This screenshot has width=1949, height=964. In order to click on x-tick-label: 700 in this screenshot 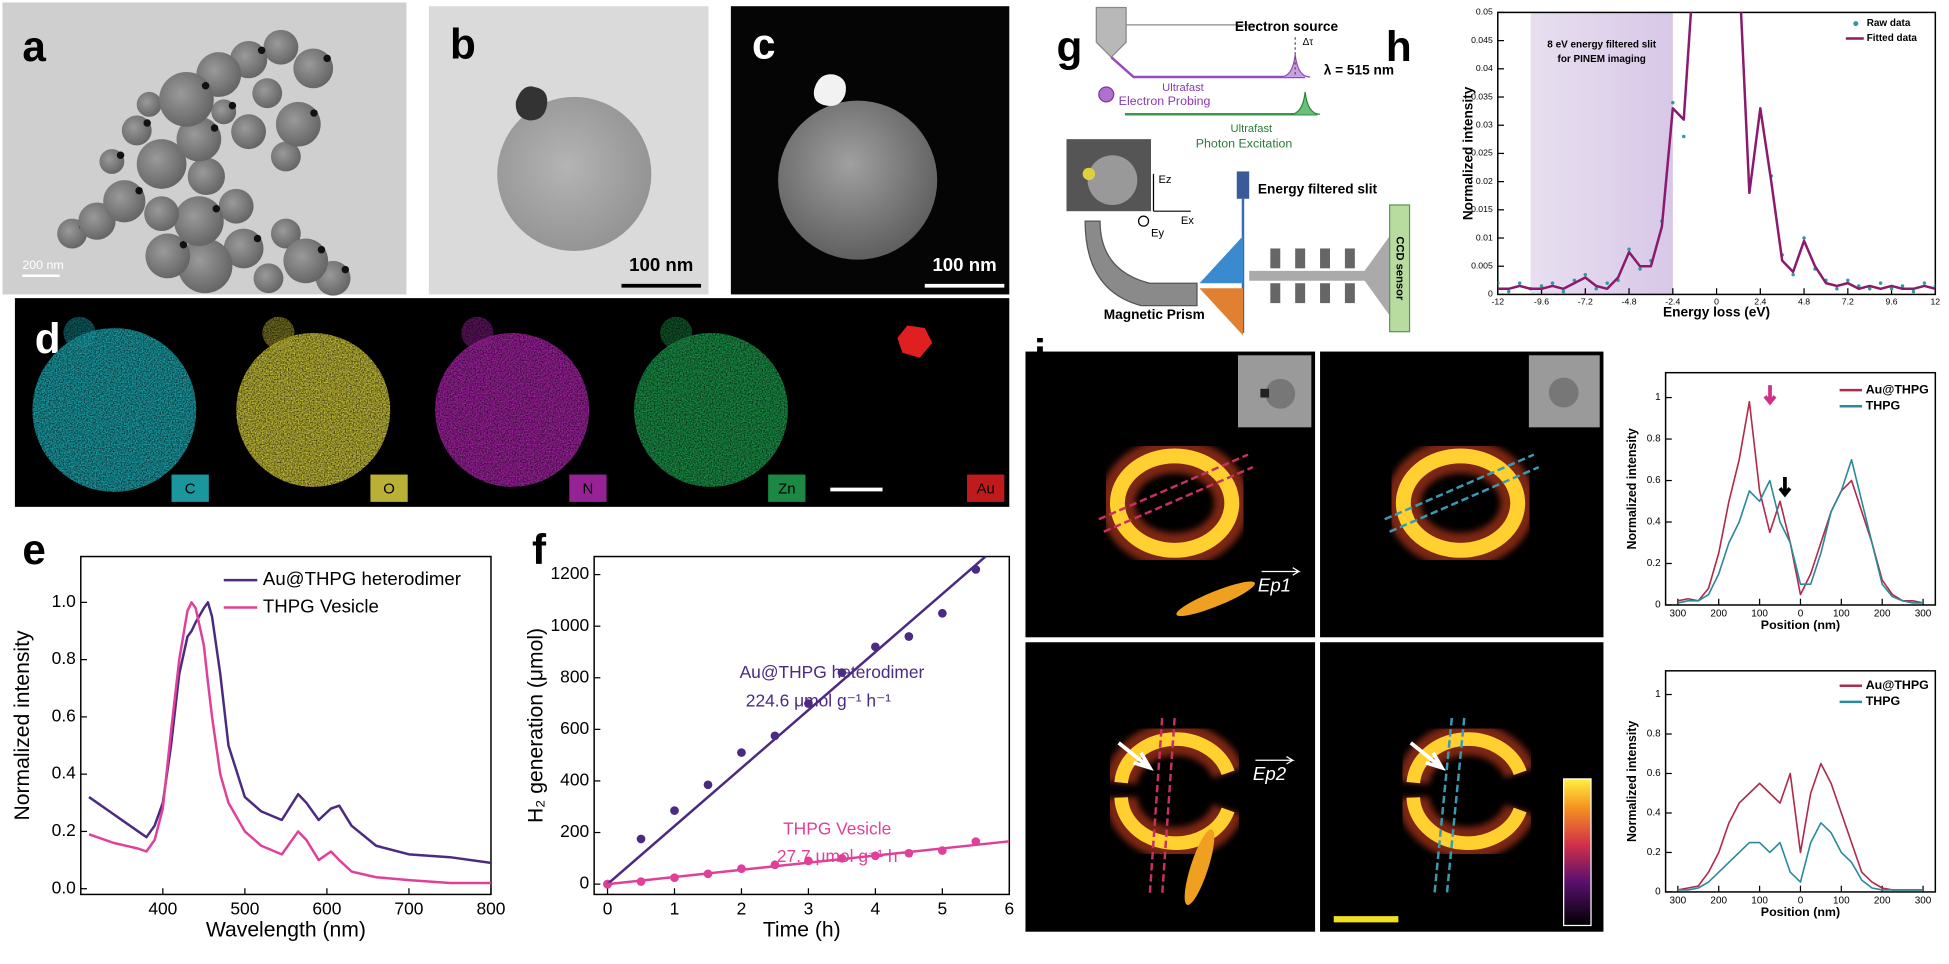, I will do `click(408, 909)`.